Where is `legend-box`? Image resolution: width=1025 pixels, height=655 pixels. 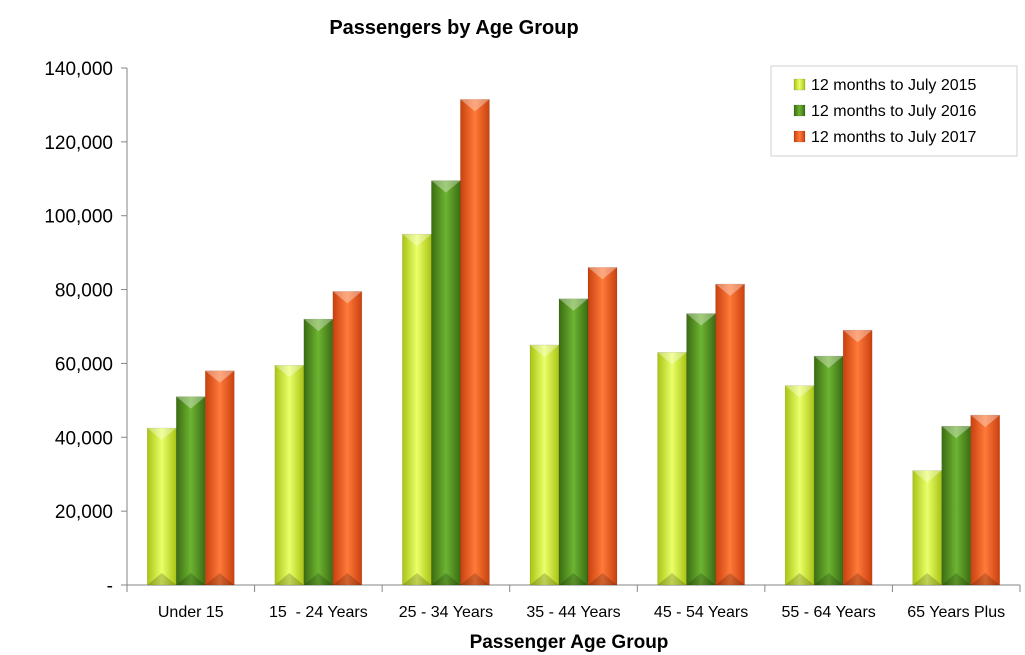 legend-box is located at coordinates (894, 111).